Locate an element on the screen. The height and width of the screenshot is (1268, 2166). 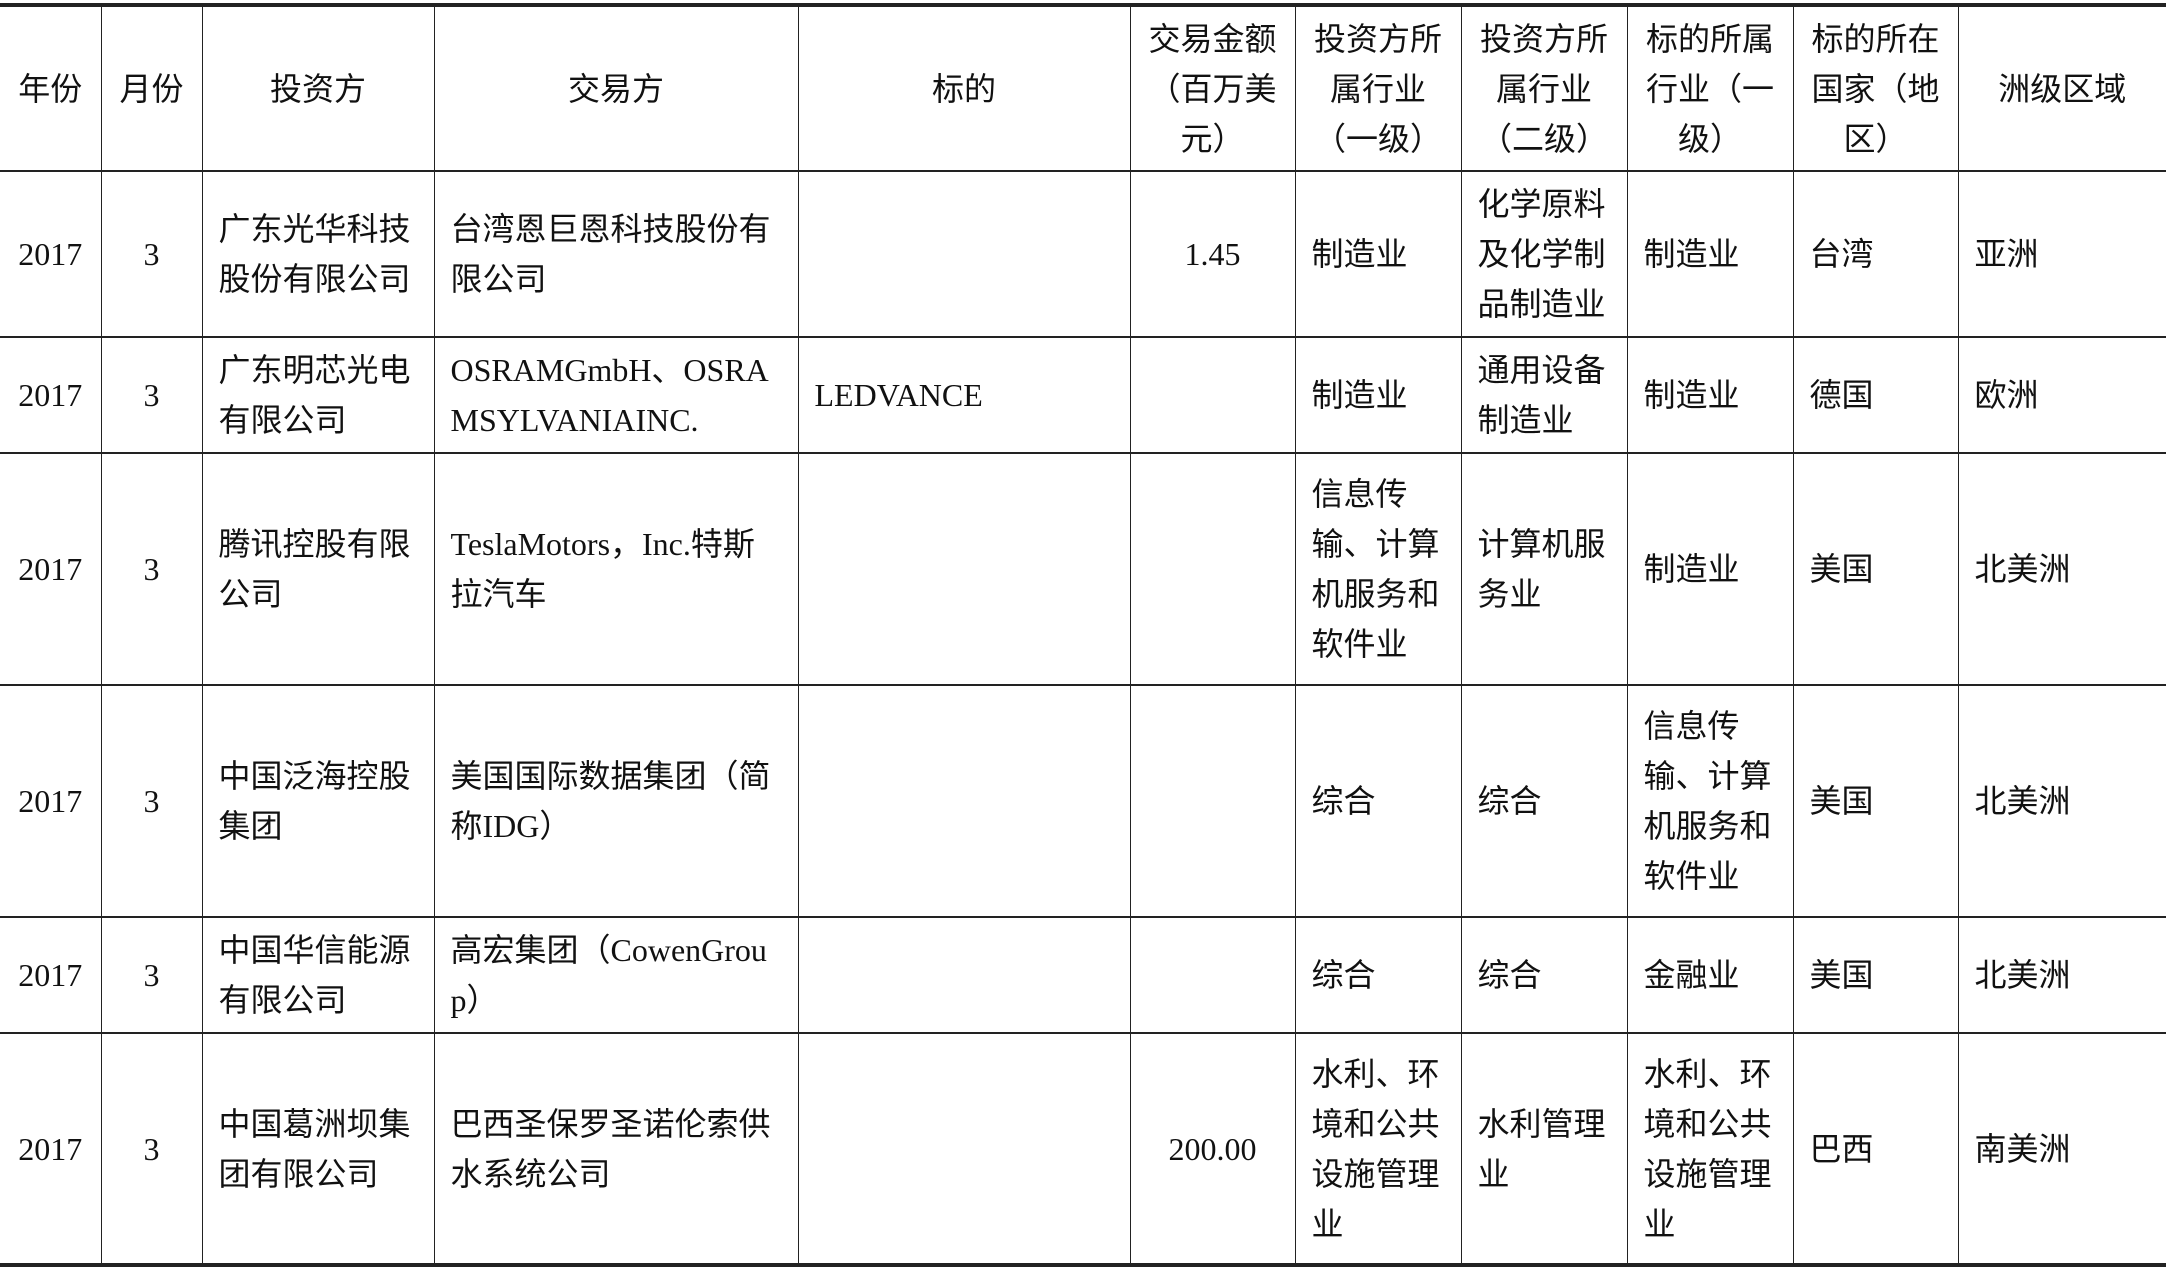
cell-amount: 1.45 is located at coordinates (1212, 254).